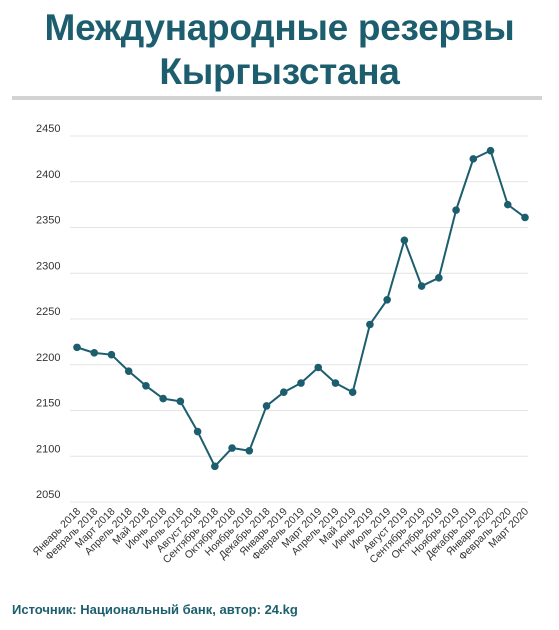  What do you see at coordinates (48, 129) in the screenshot?
I see `y-tick-label: 2450` at bounding box center [48, 129].